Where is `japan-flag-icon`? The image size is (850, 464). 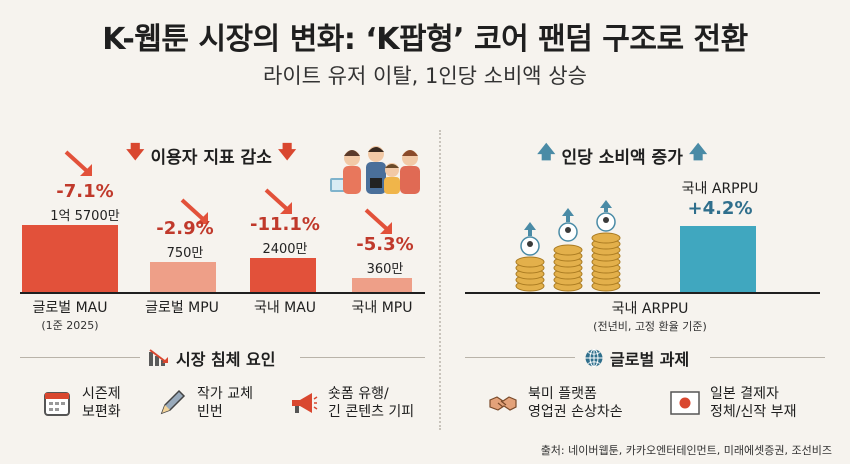
japan-flag-icon is located at coordinates (685, 403).